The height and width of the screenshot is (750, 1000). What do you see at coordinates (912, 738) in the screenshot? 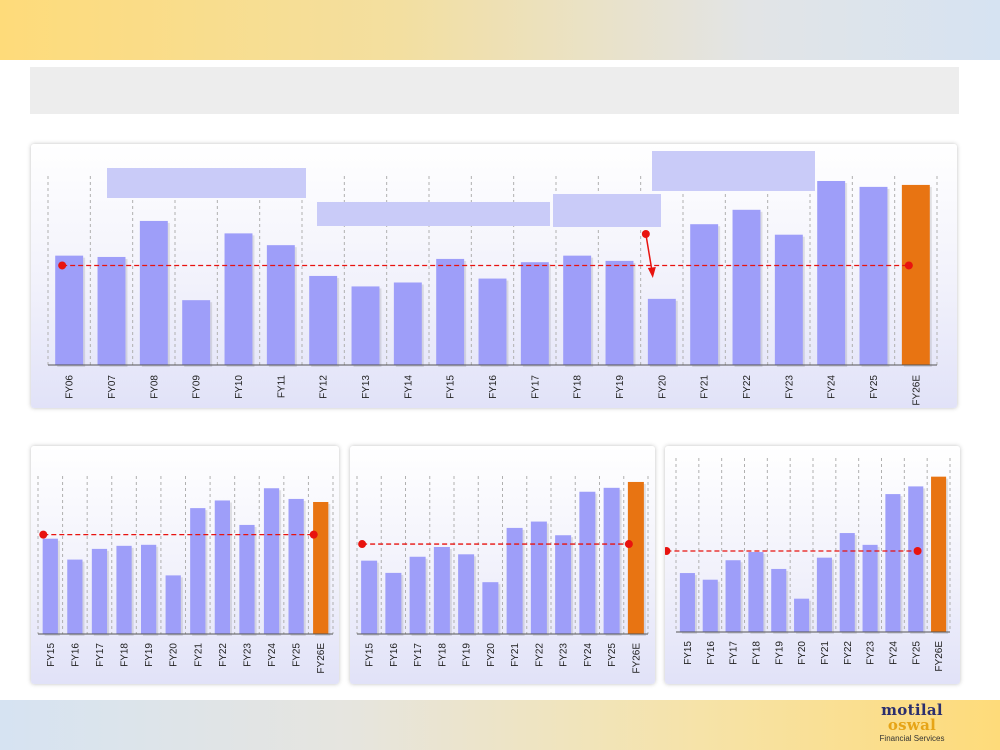
I see `logo-subtitle: Financial Services` at bounding box center [912, 738].